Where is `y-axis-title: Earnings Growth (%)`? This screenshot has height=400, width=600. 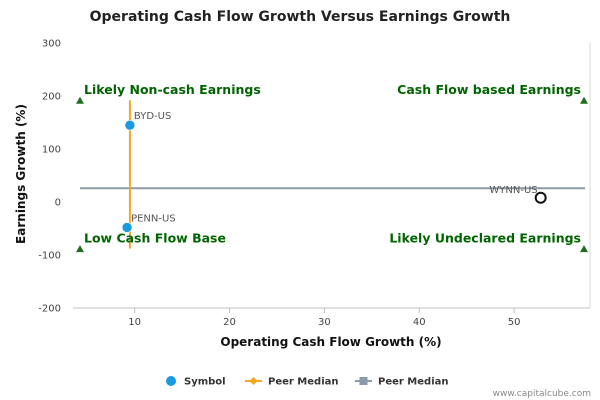 y-axis-title: Earnings Growth (%) is located at coordinates (21, 174).